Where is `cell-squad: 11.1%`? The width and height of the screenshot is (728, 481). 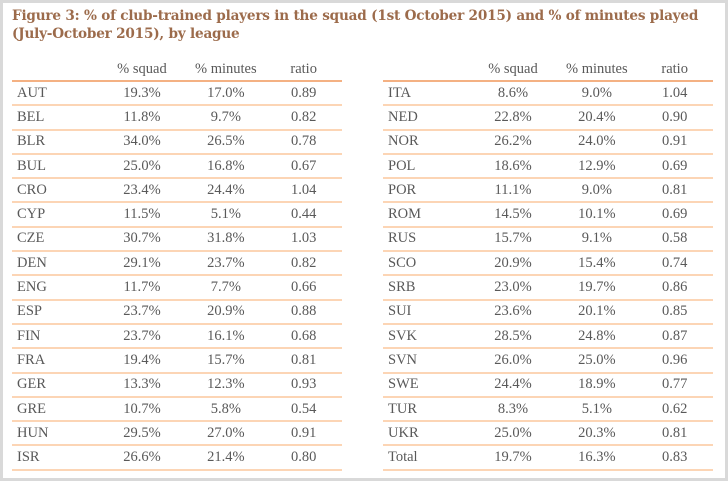 cell-squad: 11.1% is located at coordinates (513, 191).